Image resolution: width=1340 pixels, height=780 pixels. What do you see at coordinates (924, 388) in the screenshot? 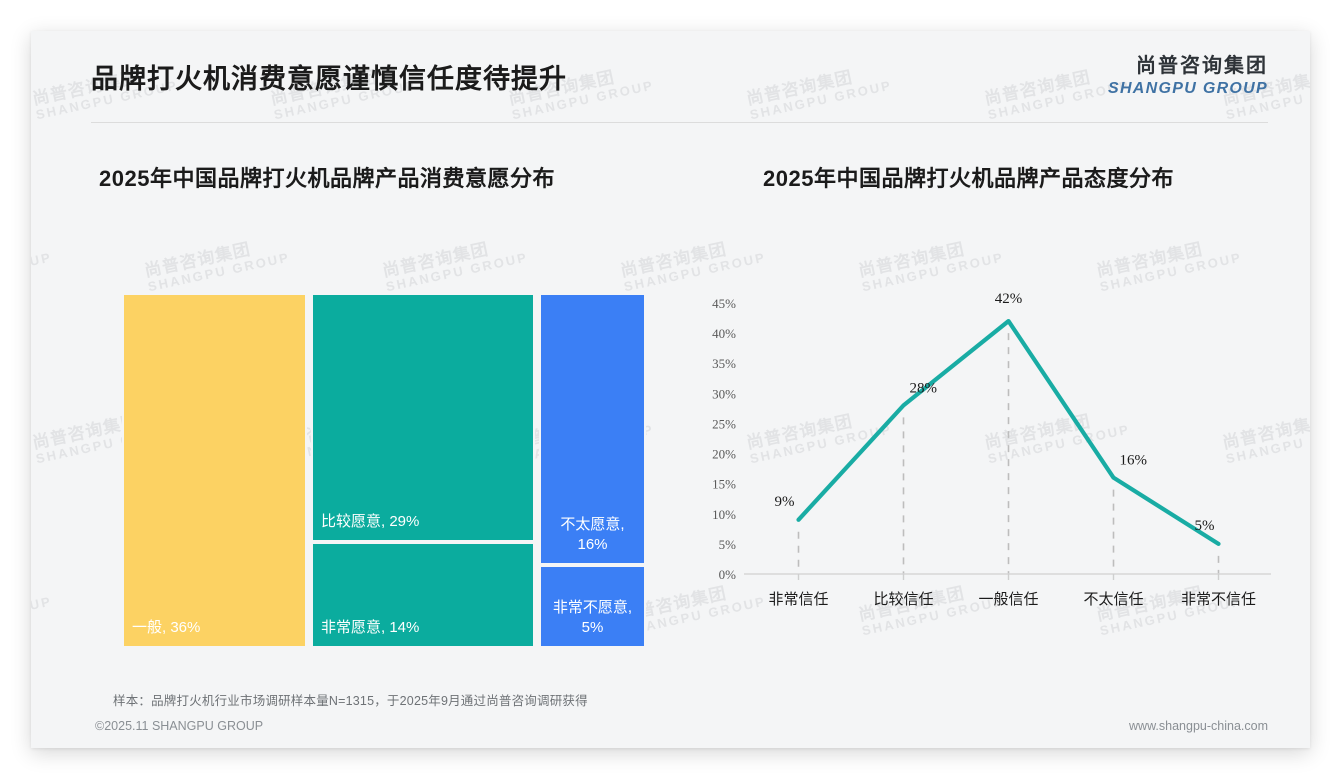
I see `data-point-label: 28%` at bounding box center [924, 388].